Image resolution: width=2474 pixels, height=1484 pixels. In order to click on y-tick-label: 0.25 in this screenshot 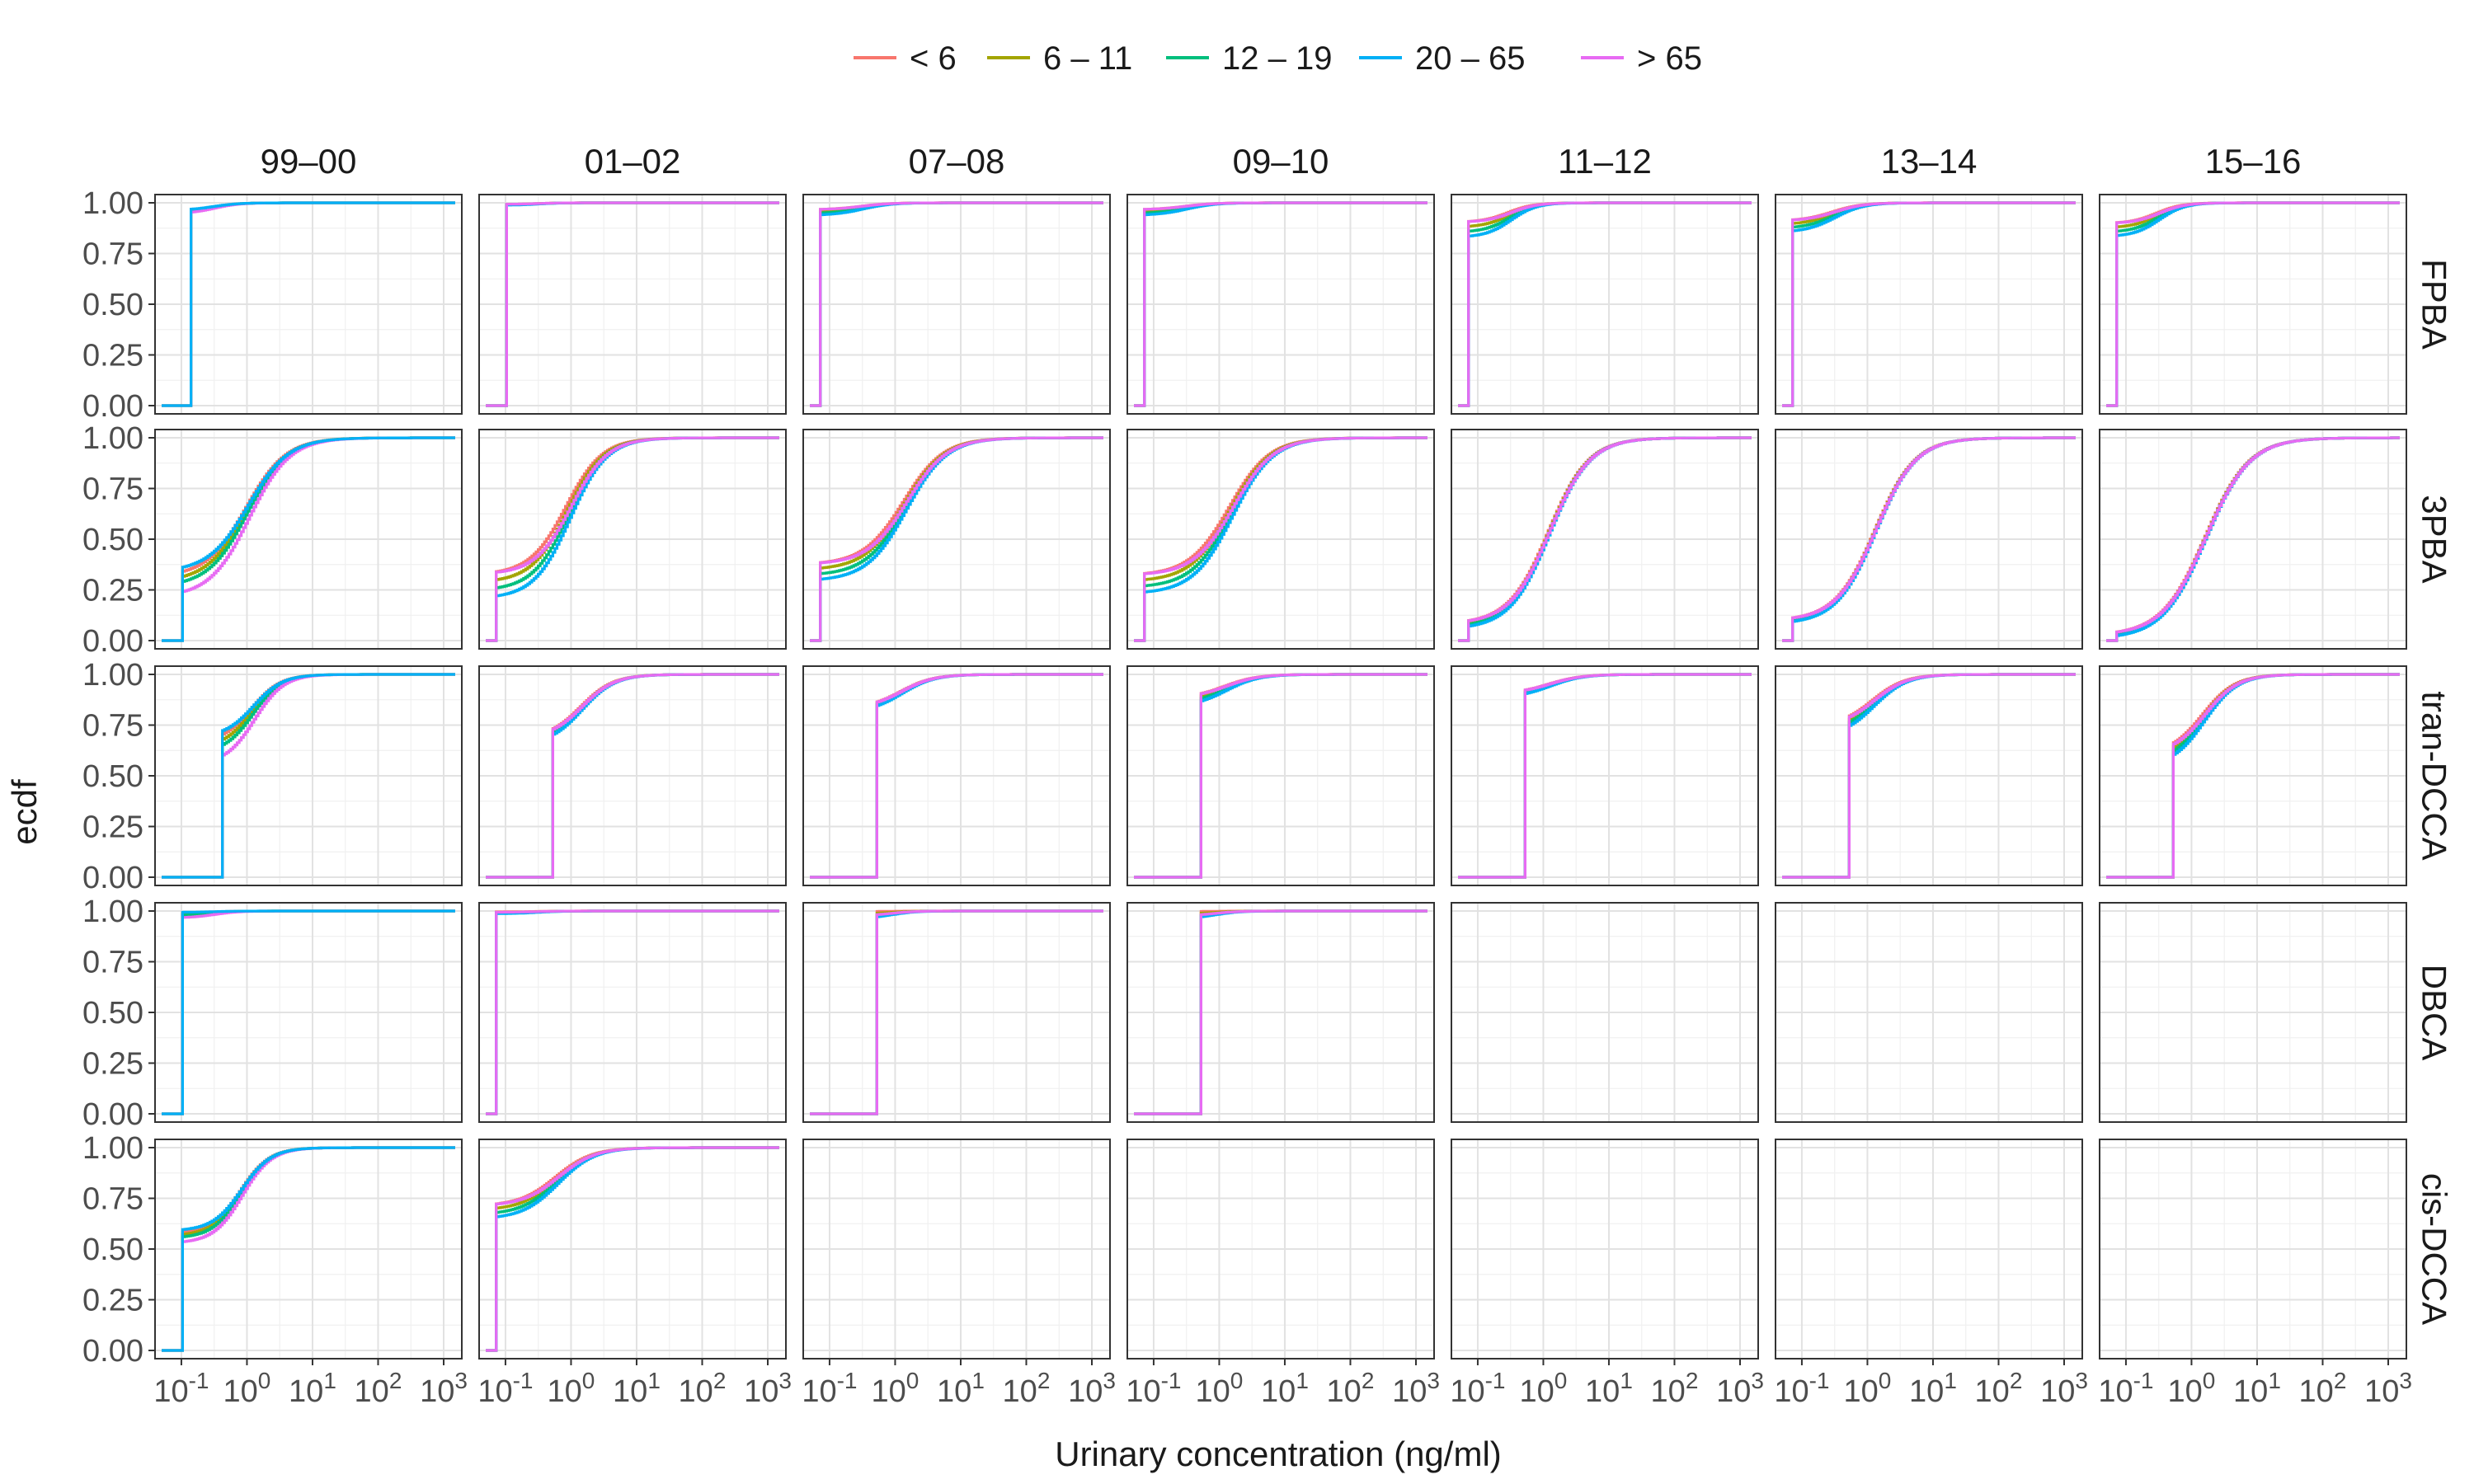, I will do `click(112, 828)`.